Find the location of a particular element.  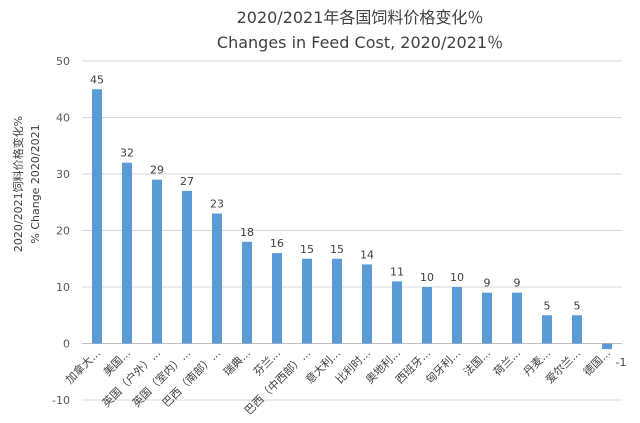

y-axis-title-en: % Change 2020/2021 is located at coordinates (35, 183).